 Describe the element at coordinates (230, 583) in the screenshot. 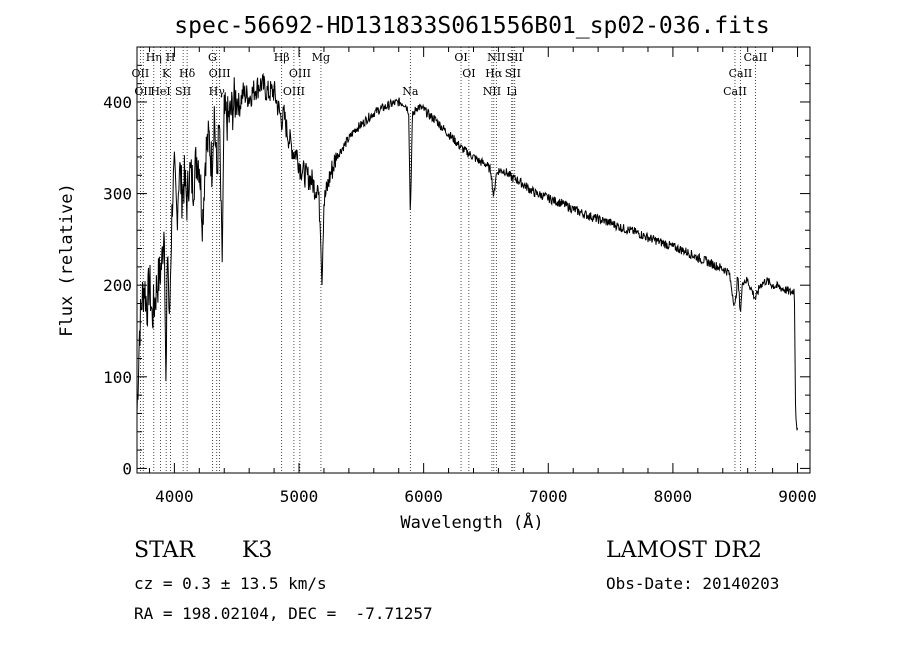

I see `redshift-text: cz = 0.3 ± 13.5 km/s` at that location.